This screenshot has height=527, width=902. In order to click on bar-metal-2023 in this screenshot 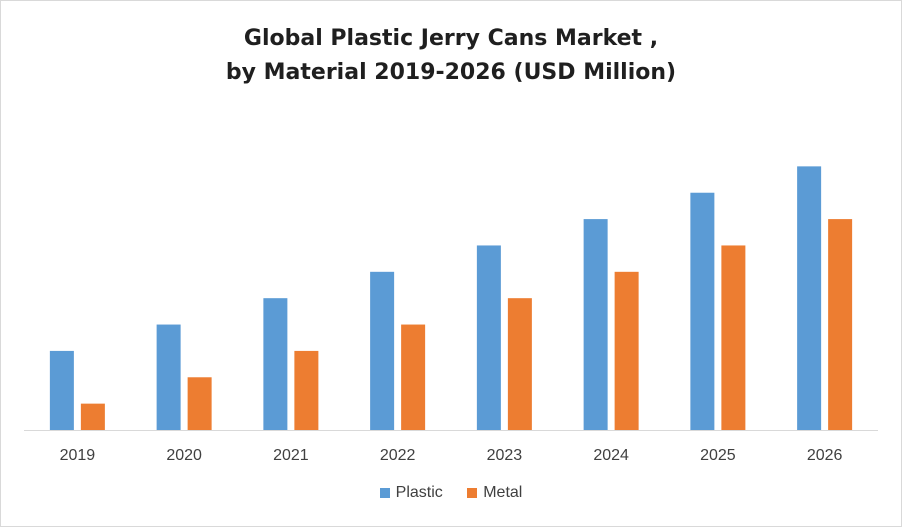, I will do `click(519, 364)`.